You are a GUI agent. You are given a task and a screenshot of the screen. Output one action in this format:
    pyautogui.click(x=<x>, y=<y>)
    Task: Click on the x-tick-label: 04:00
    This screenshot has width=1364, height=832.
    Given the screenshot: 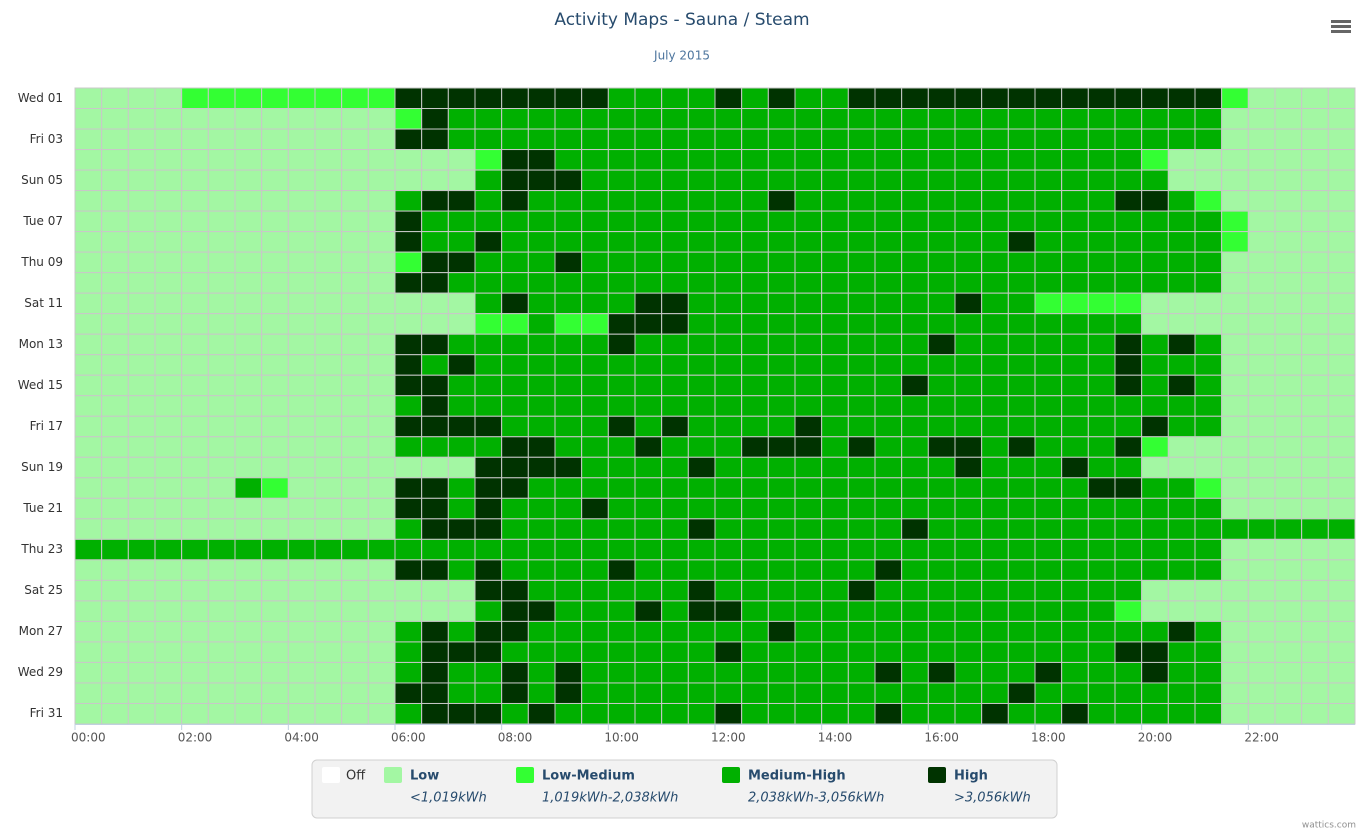 What is the action you would take?
    pyautogui.click(x=301, y=738)
    